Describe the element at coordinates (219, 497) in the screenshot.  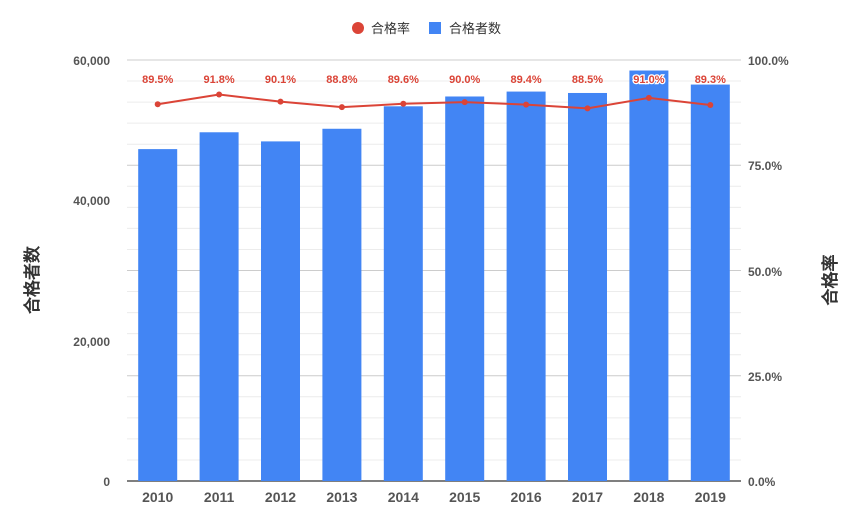
I see `x-tick-2011: 2011` at that location.